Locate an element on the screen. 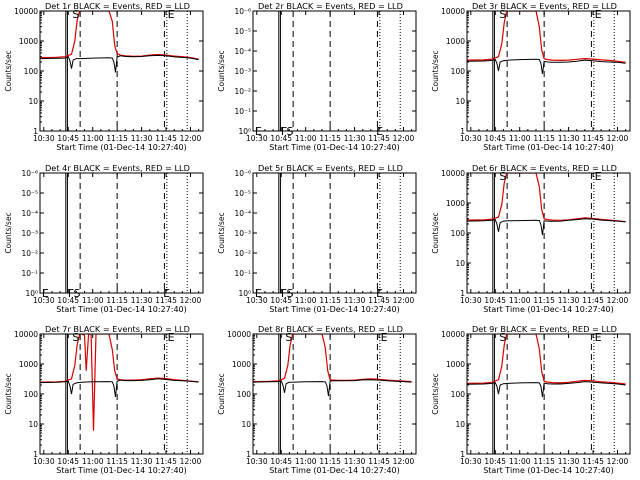 The height and width of the screenshot is (480, 640). panel-title: Det 2r BLACK = Events, RED = LLD is located at coordinates (330, 6).